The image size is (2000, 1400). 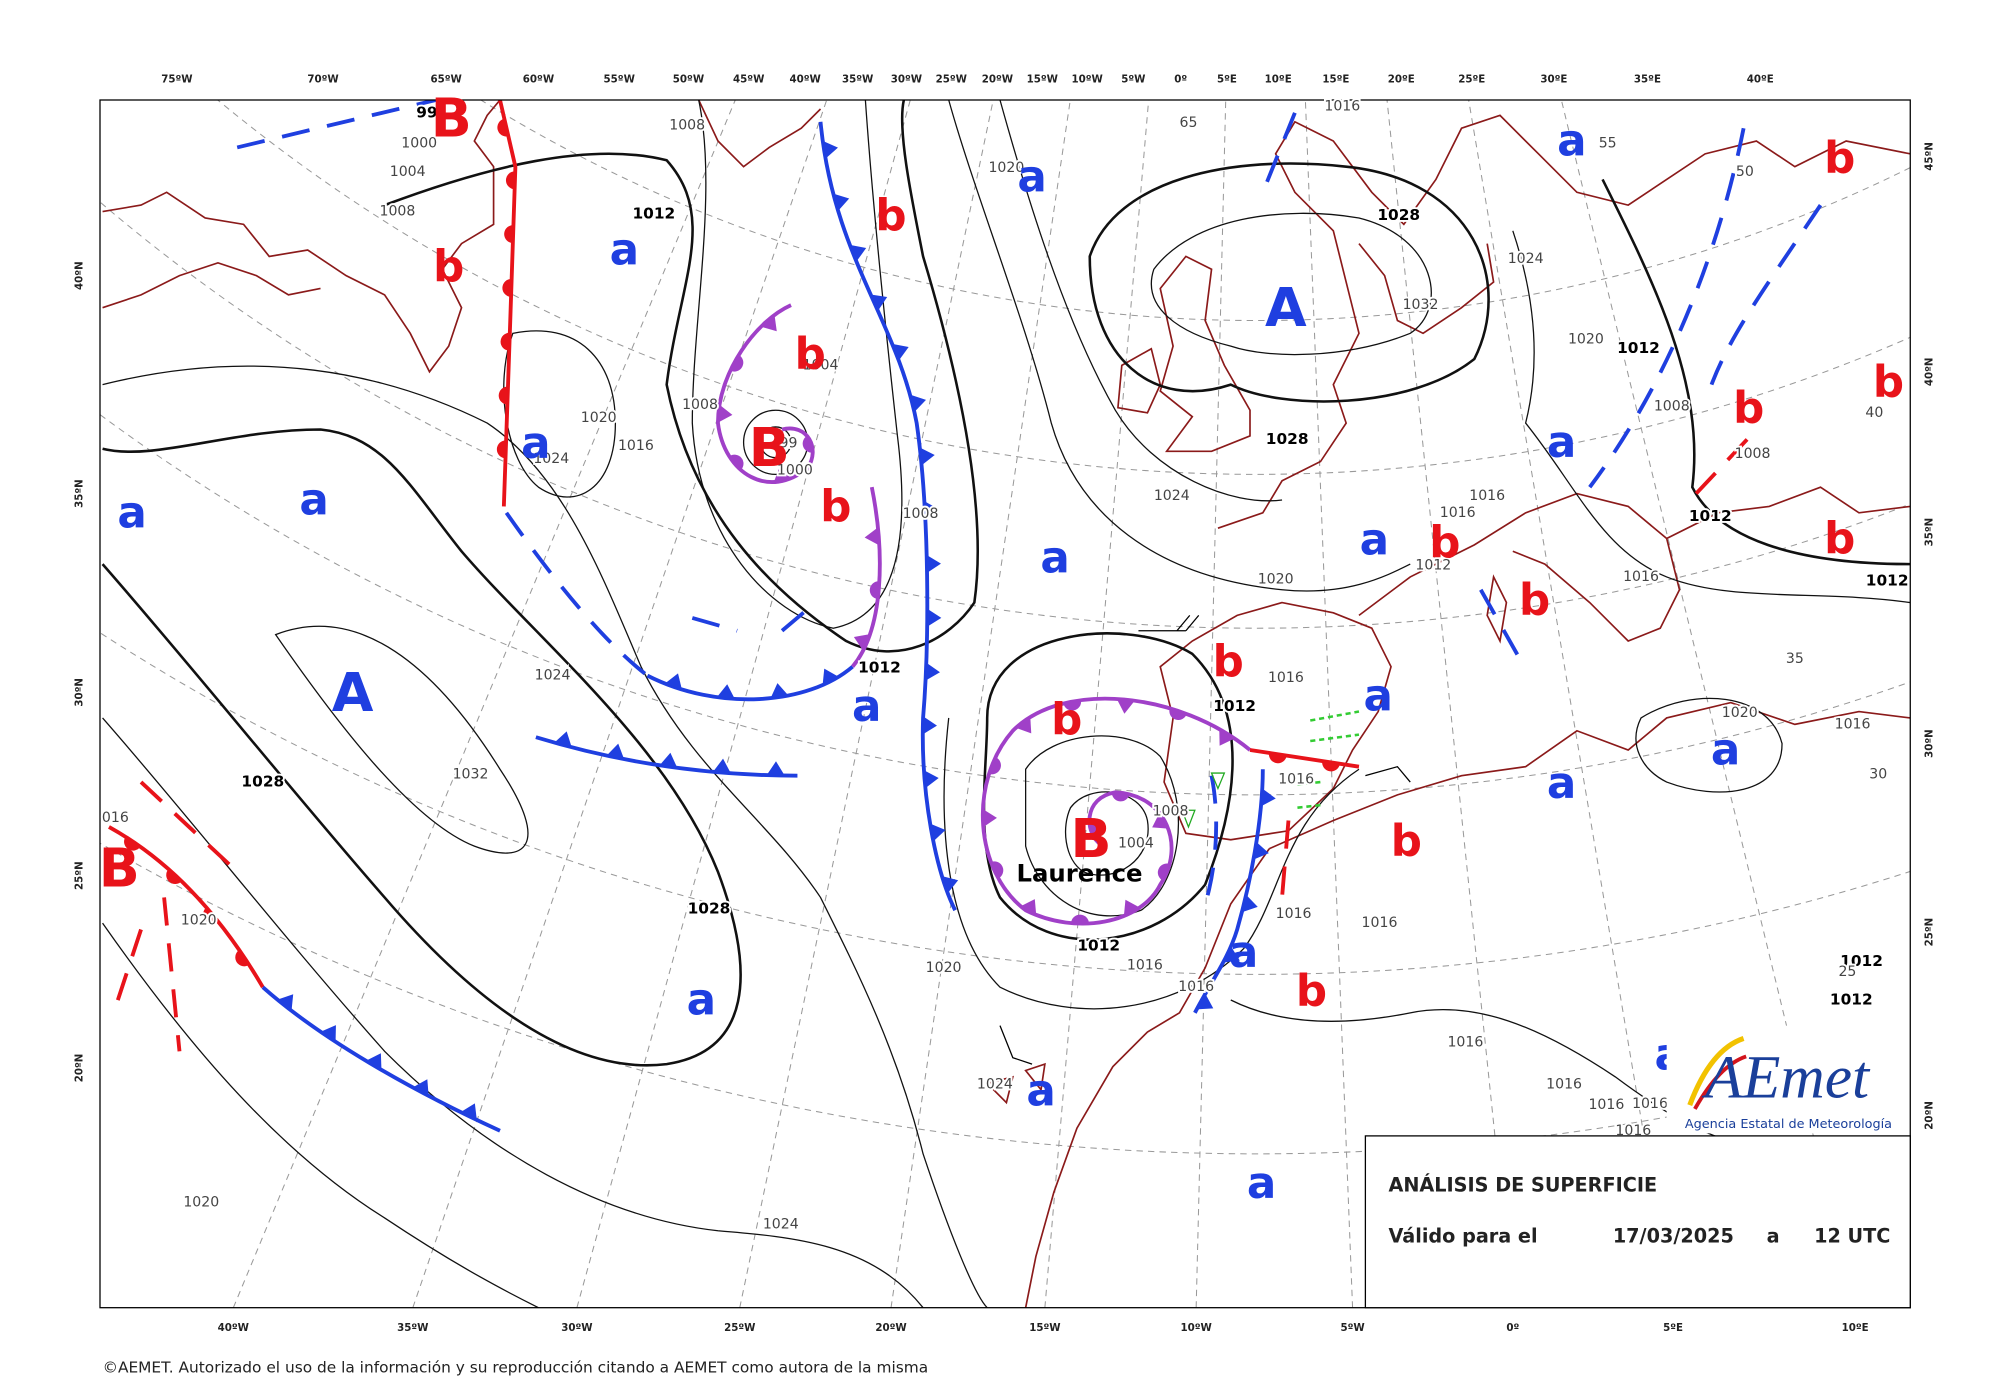 I want to click on pressure-center: A, so click(x=1286, y=307).